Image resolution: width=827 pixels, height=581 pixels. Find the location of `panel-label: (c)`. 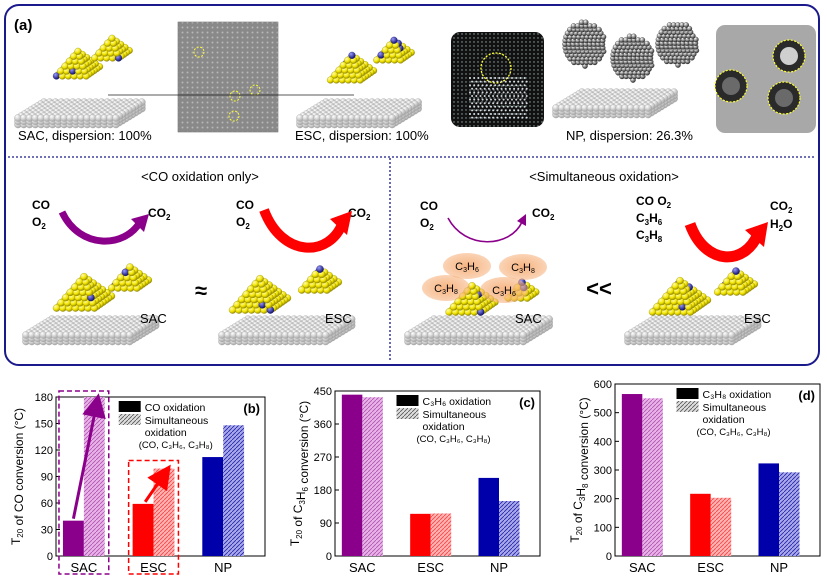

panel-label: (c) is located at coordinates (527, 402).